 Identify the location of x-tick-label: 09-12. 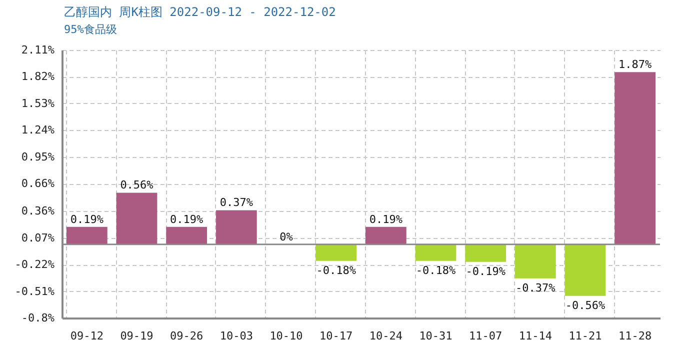
(87, 336).